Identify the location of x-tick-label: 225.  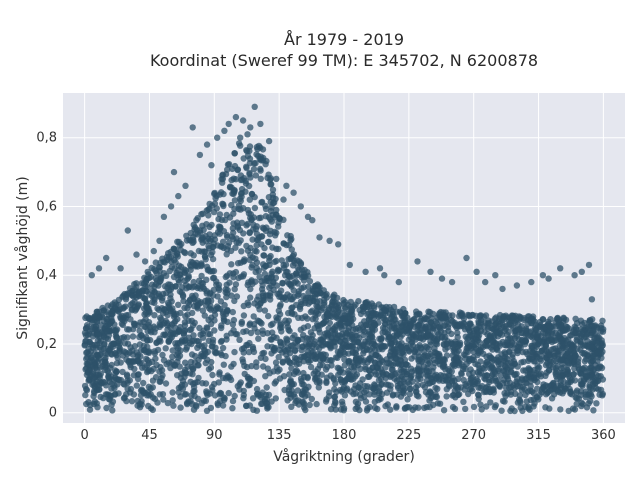
(408, 435).